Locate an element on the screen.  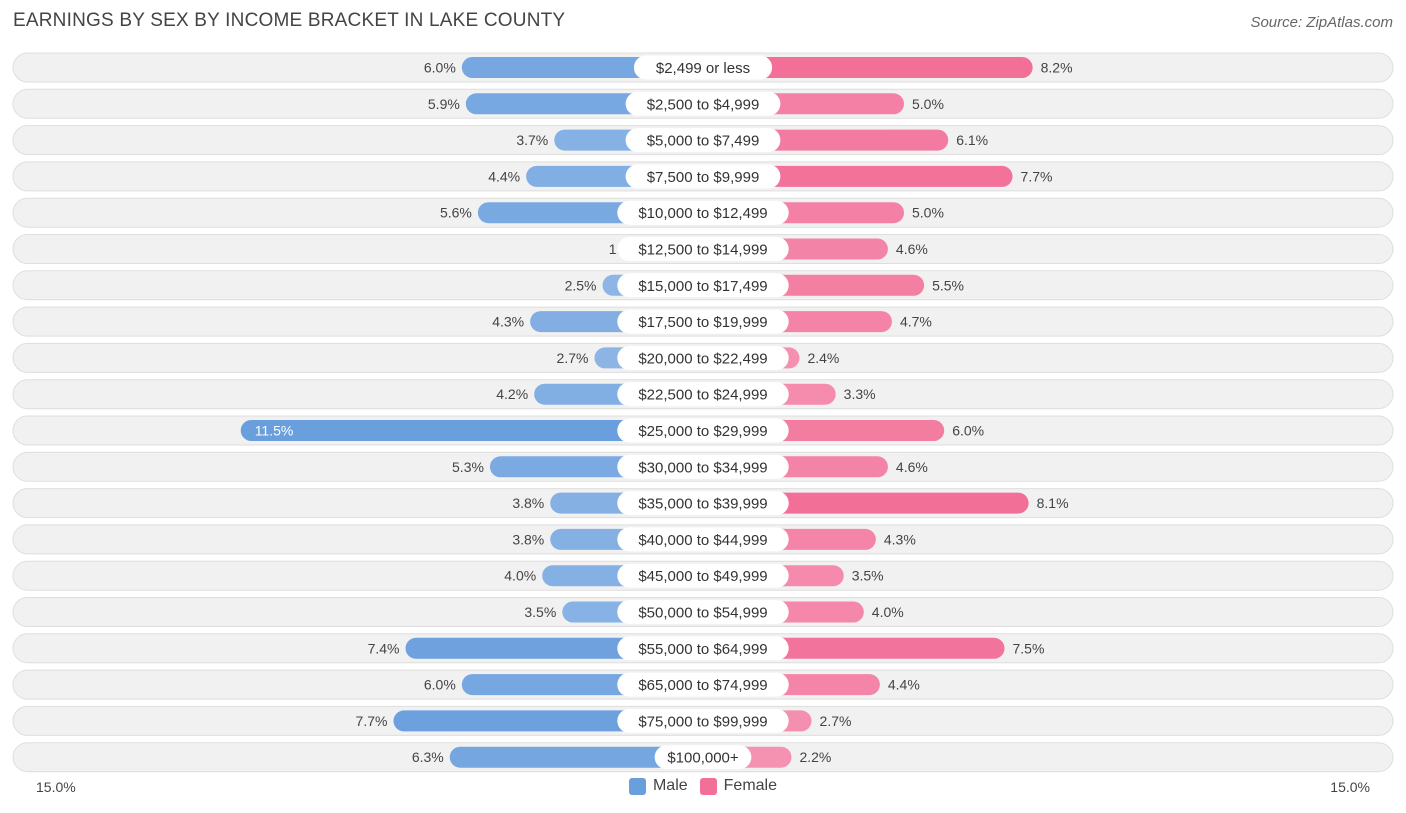
legend: Male Female is located at coordinates (703, 786).